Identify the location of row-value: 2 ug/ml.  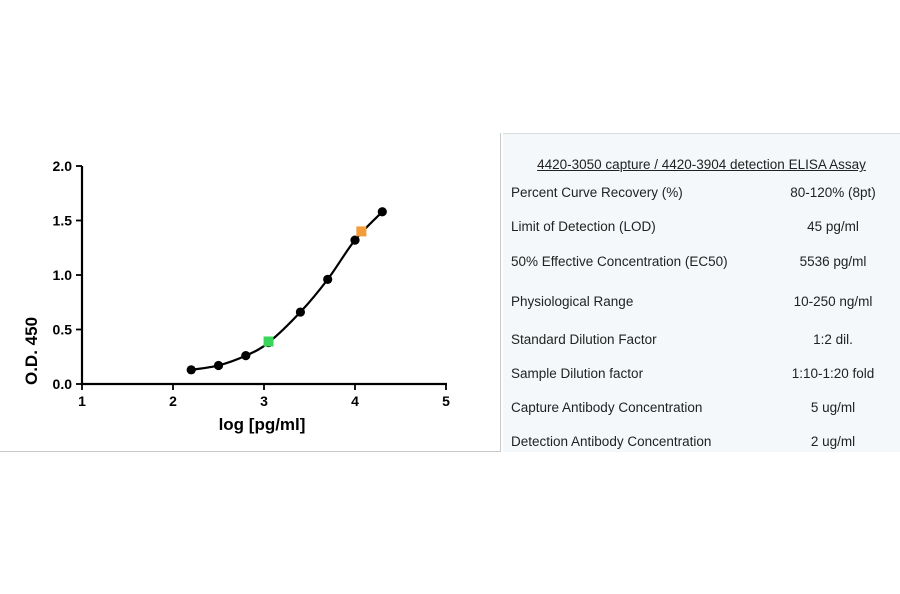
(833, 441).